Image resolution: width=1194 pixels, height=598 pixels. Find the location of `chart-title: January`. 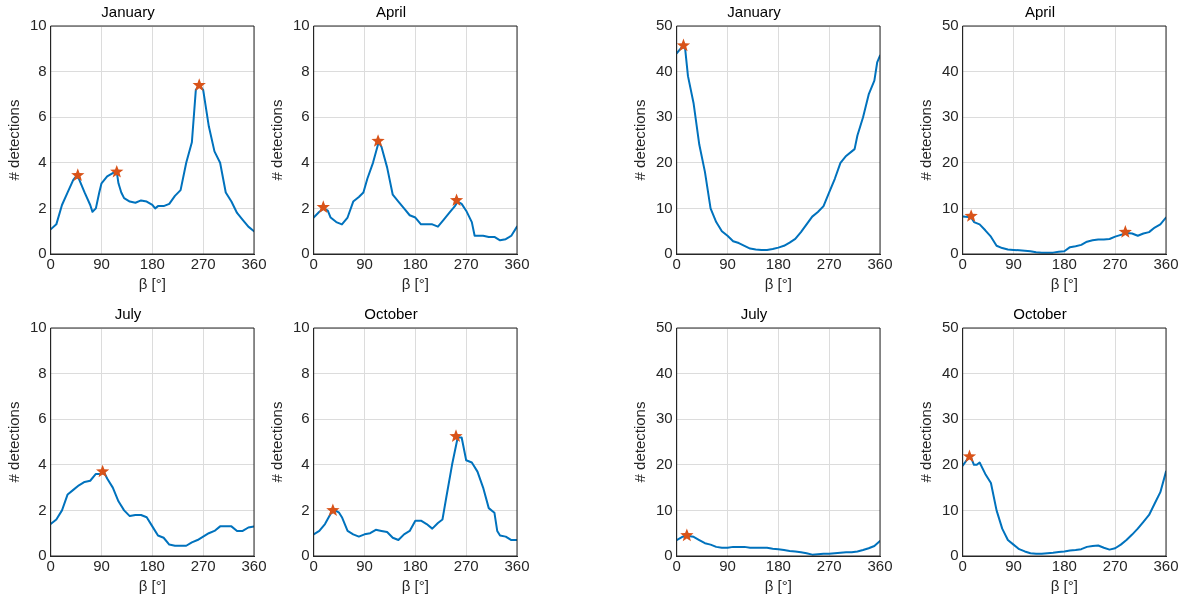

chart-title: January is located at coordinates (754, 12).